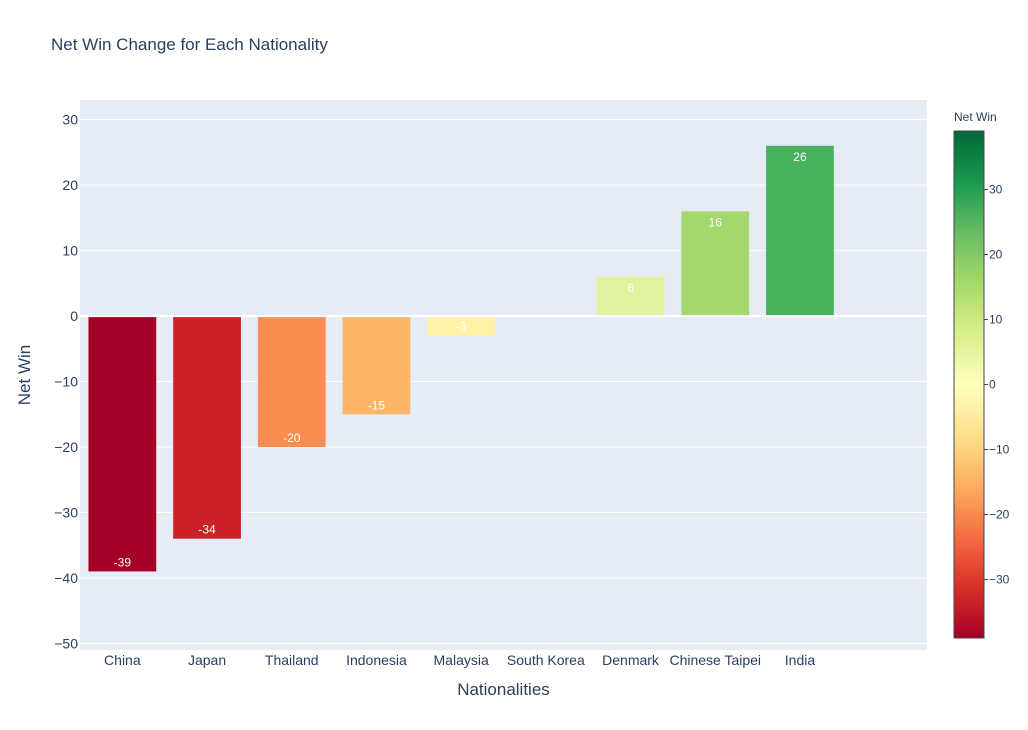  What do you see at coordinates (992, 385) in the screenshot?
I see `colorbar-tick-label: 0` at bounding box center [992, 385].